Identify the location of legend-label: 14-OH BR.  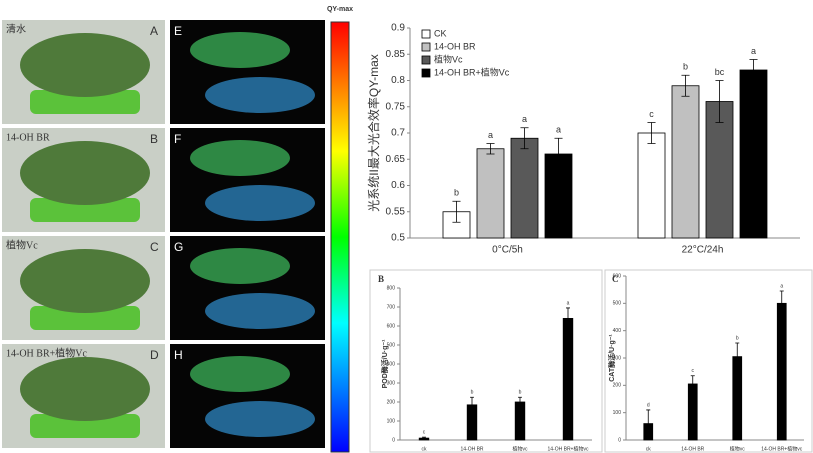
(455, 46).